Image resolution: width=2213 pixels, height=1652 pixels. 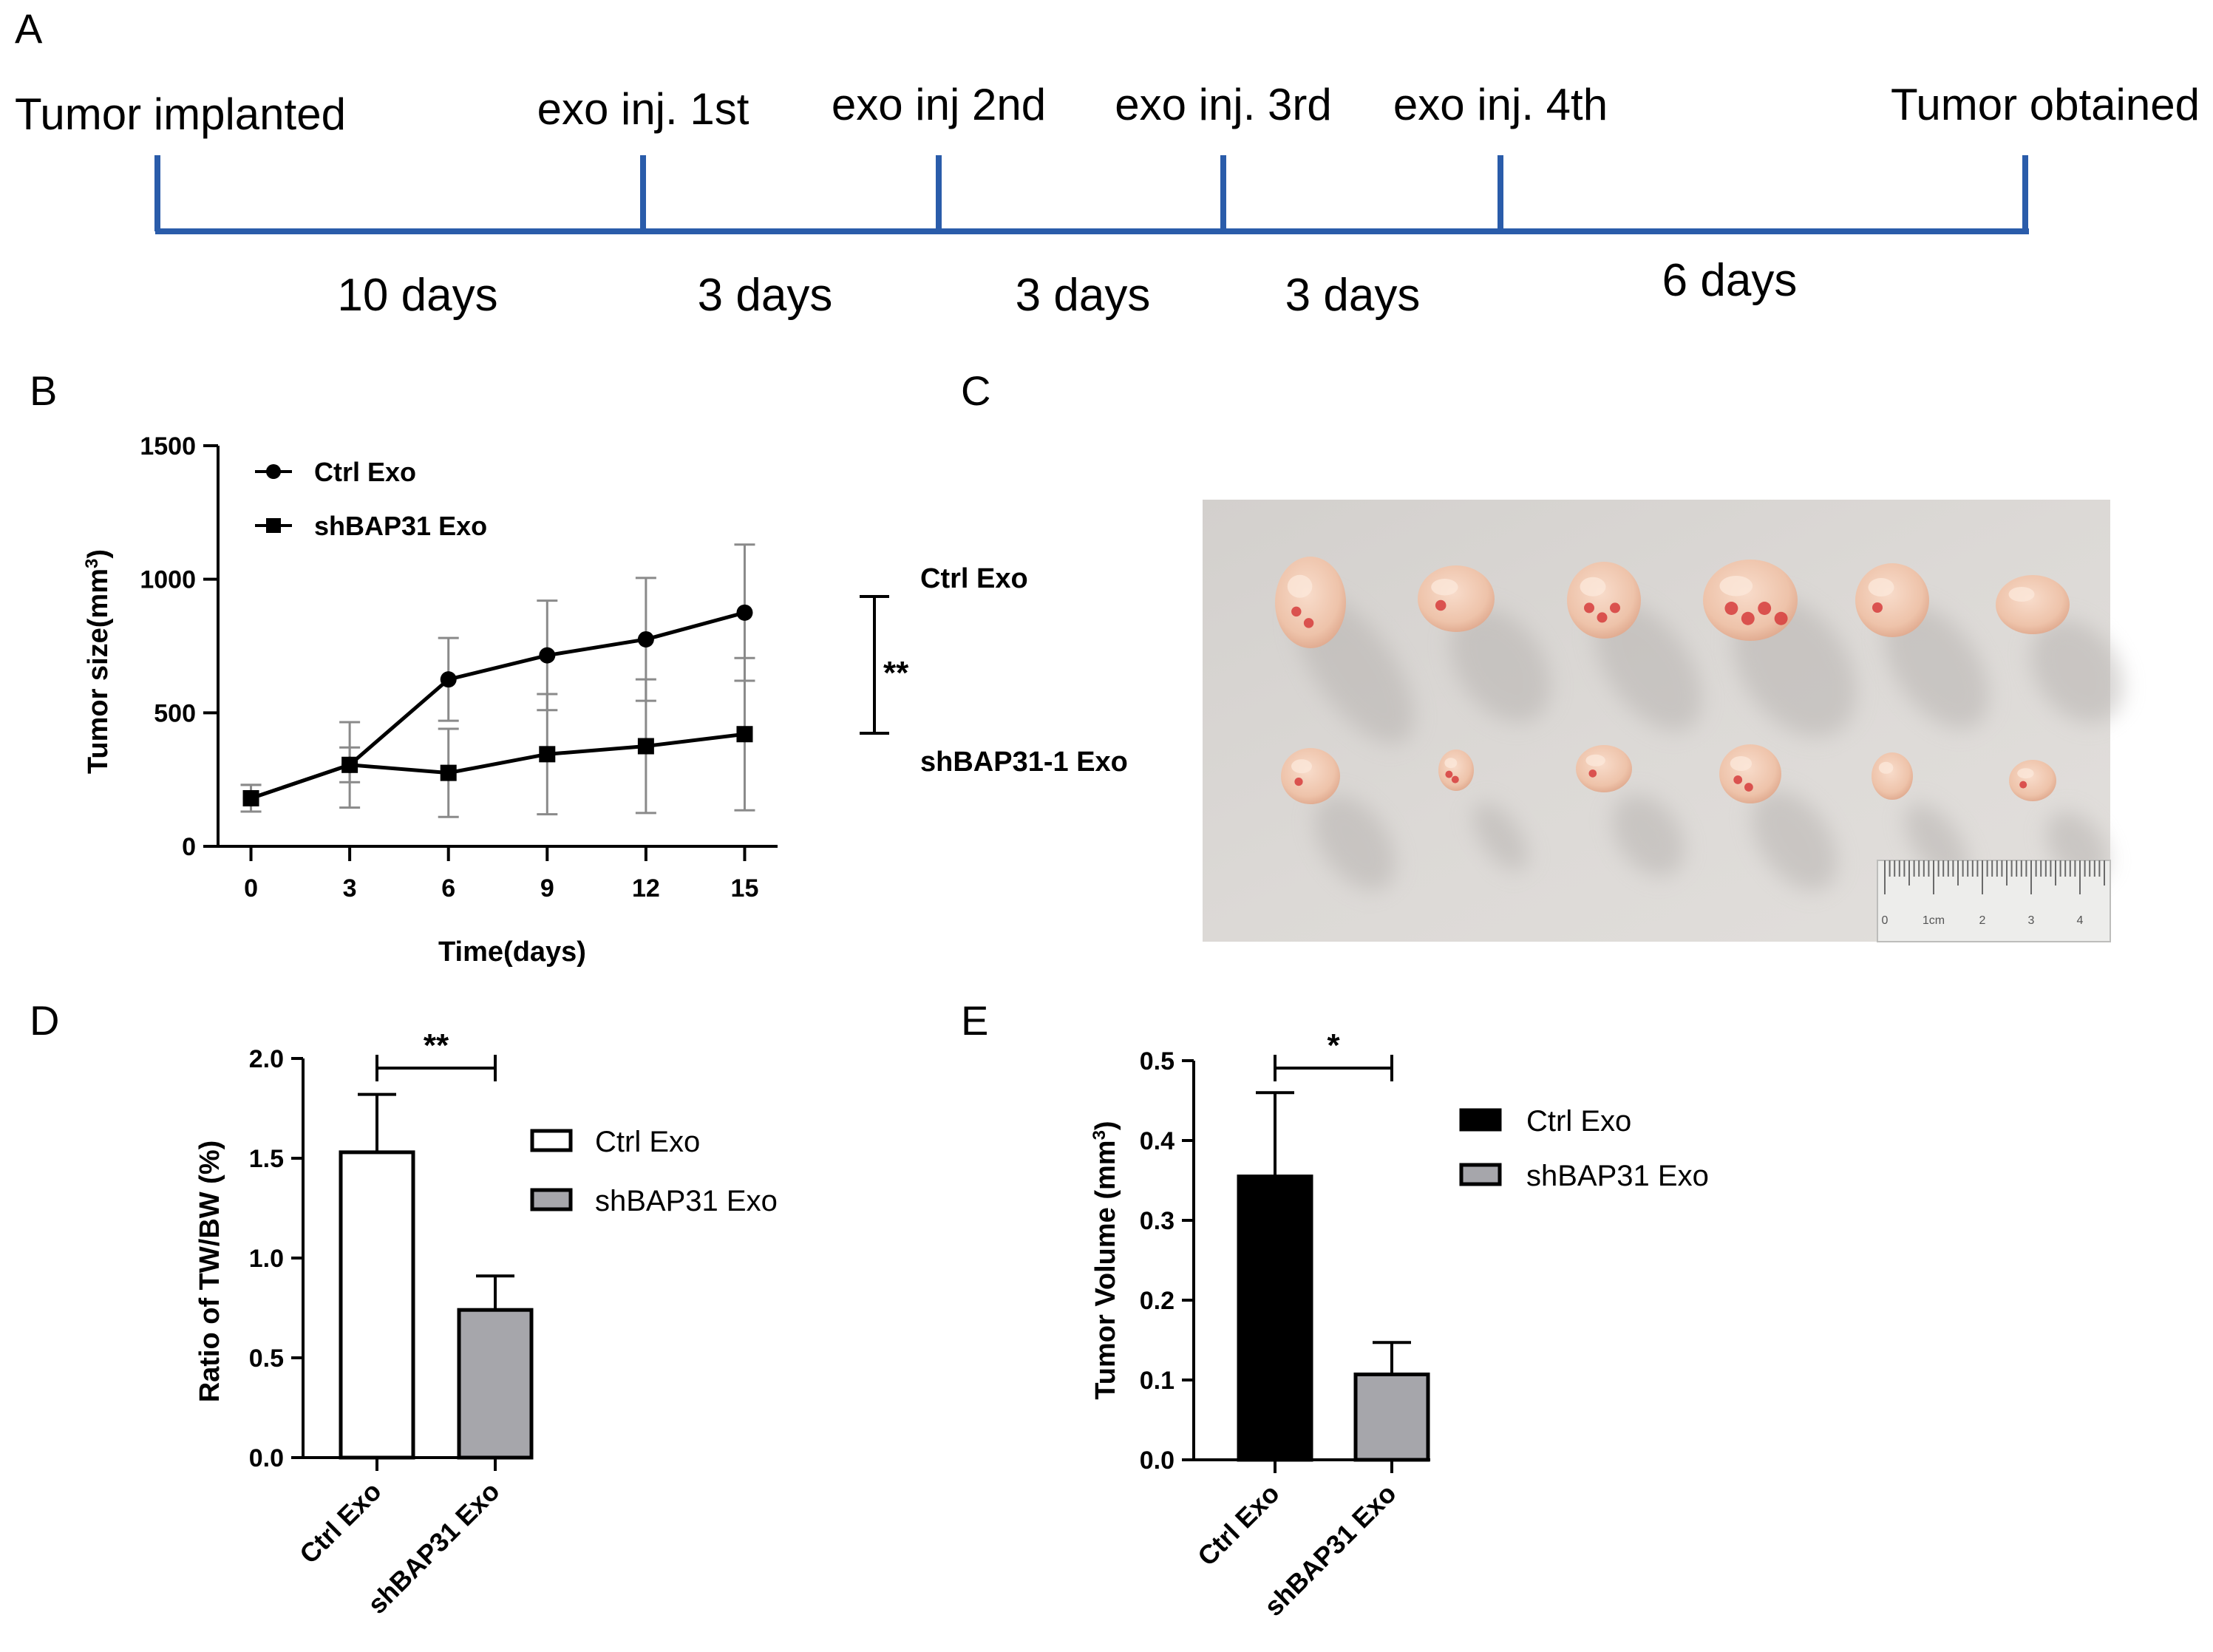 I want to click on legend-d: Ctrl Exo shBAP31 Exo, so click(x=654, y=1171).